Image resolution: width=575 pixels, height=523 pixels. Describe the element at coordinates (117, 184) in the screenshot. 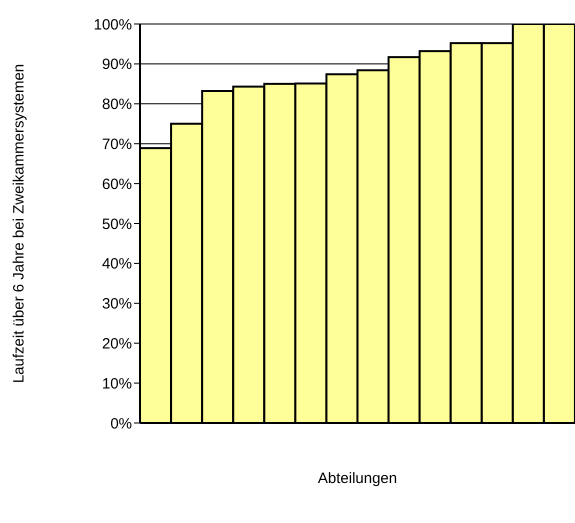

I see `y-tick-label: 60%` at that location.